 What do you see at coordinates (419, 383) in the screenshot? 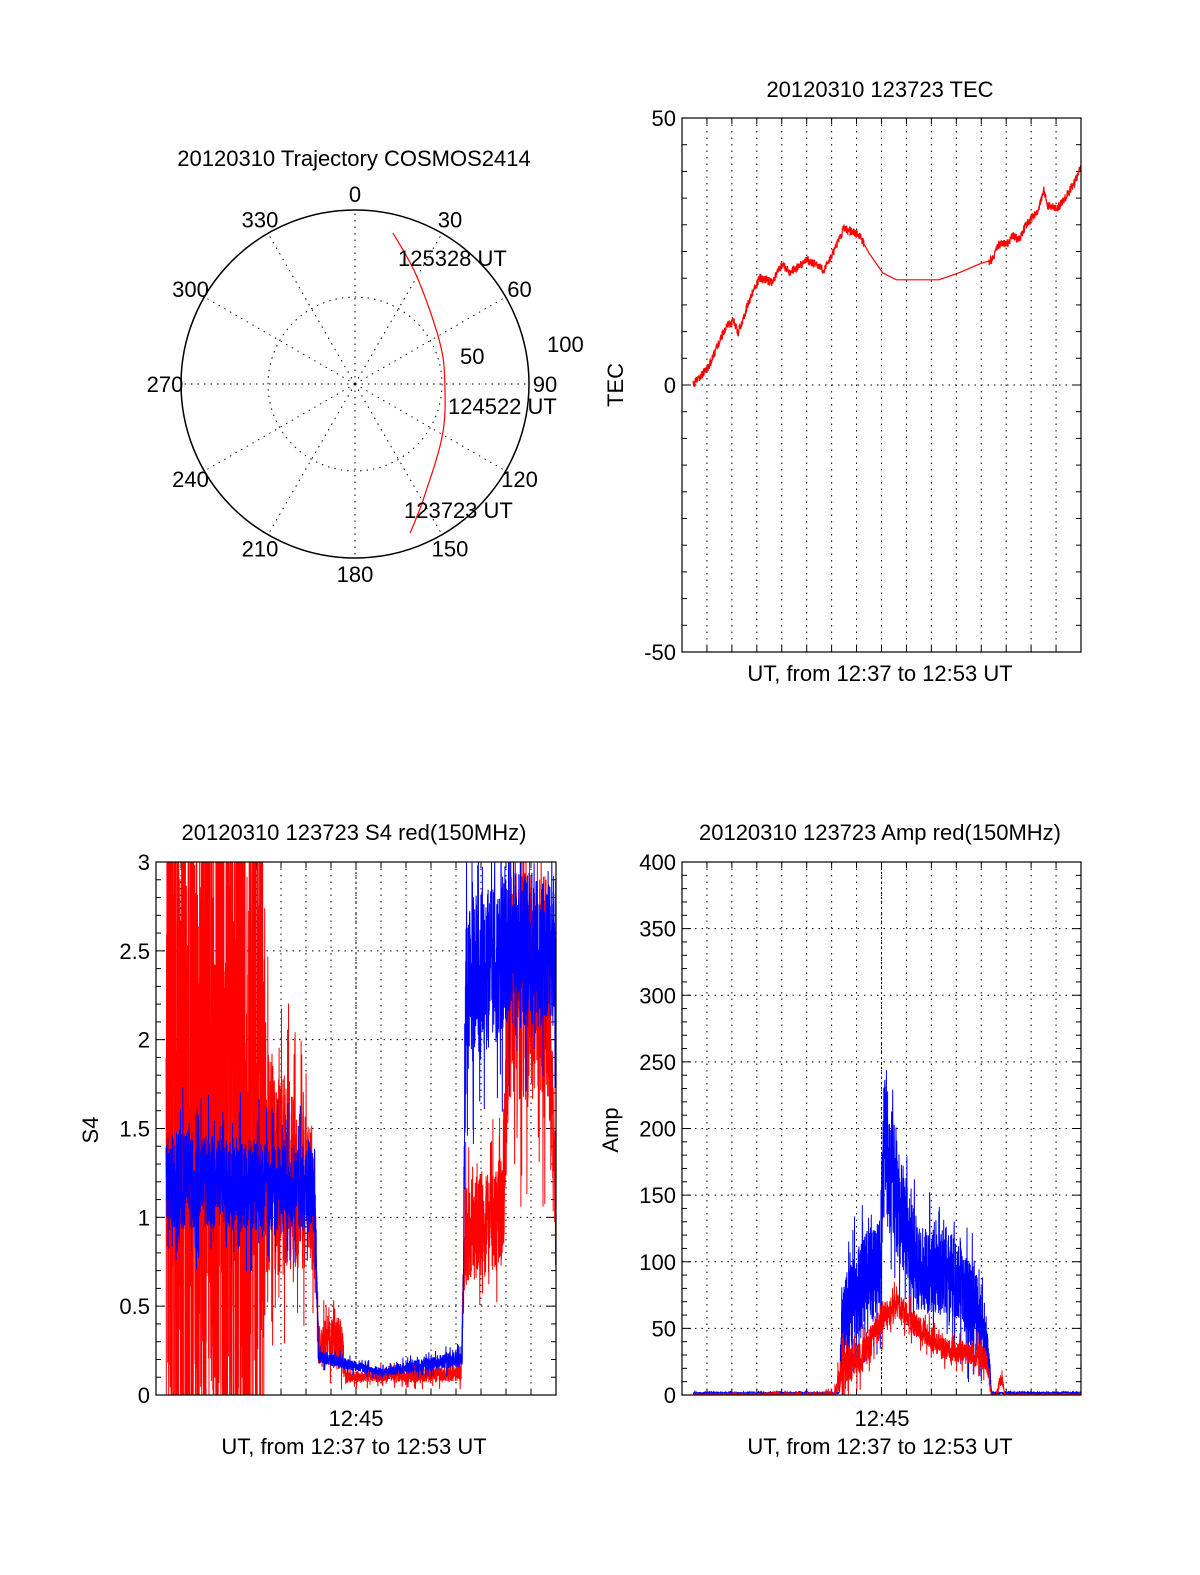
I see `trajectory-line` at bounding box center [419, 383].